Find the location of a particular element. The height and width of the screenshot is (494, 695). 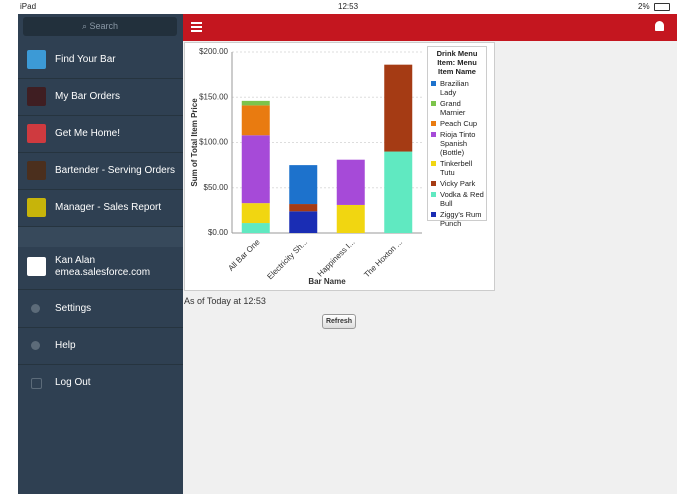

legend-item: Vodka & Red Bull is located at coordinates (458, 199).